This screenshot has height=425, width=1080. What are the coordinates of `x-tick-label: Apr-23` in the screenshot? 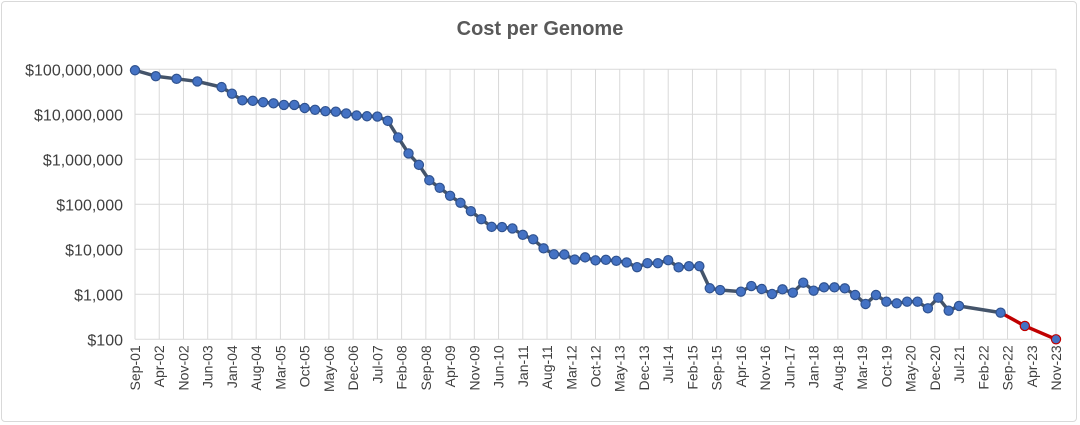 It's located at (1032, 366).